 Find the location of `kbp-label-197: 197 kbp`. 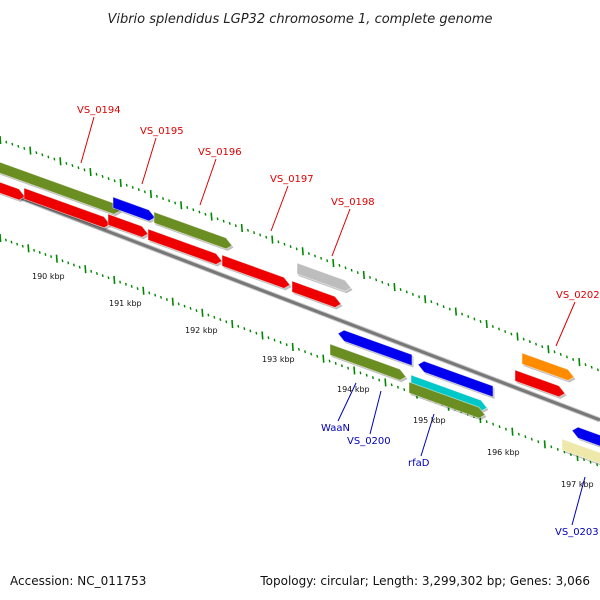

kbp-label-197: 197 kbp is located at coordinates (577, 484).